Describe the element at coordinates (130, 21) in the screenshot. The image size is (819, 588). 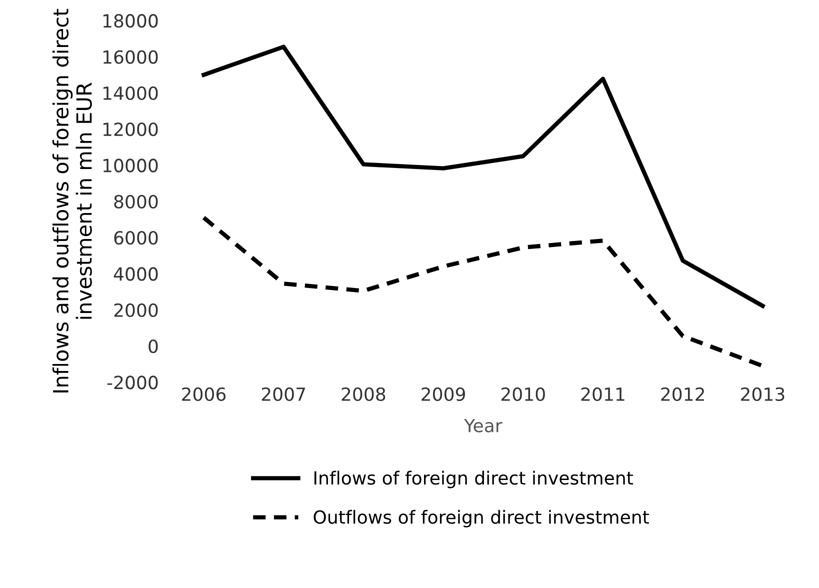
I see `y-tick-label: 18000` at that location.